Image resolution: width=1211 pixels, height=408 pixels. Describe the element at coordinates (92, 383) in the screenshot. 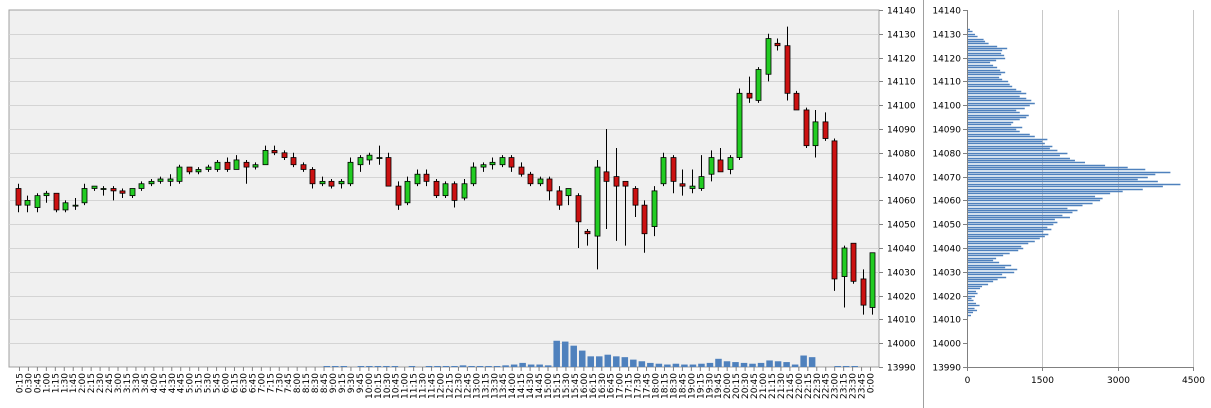

I see `time-axis-label: 2:15` at that location.